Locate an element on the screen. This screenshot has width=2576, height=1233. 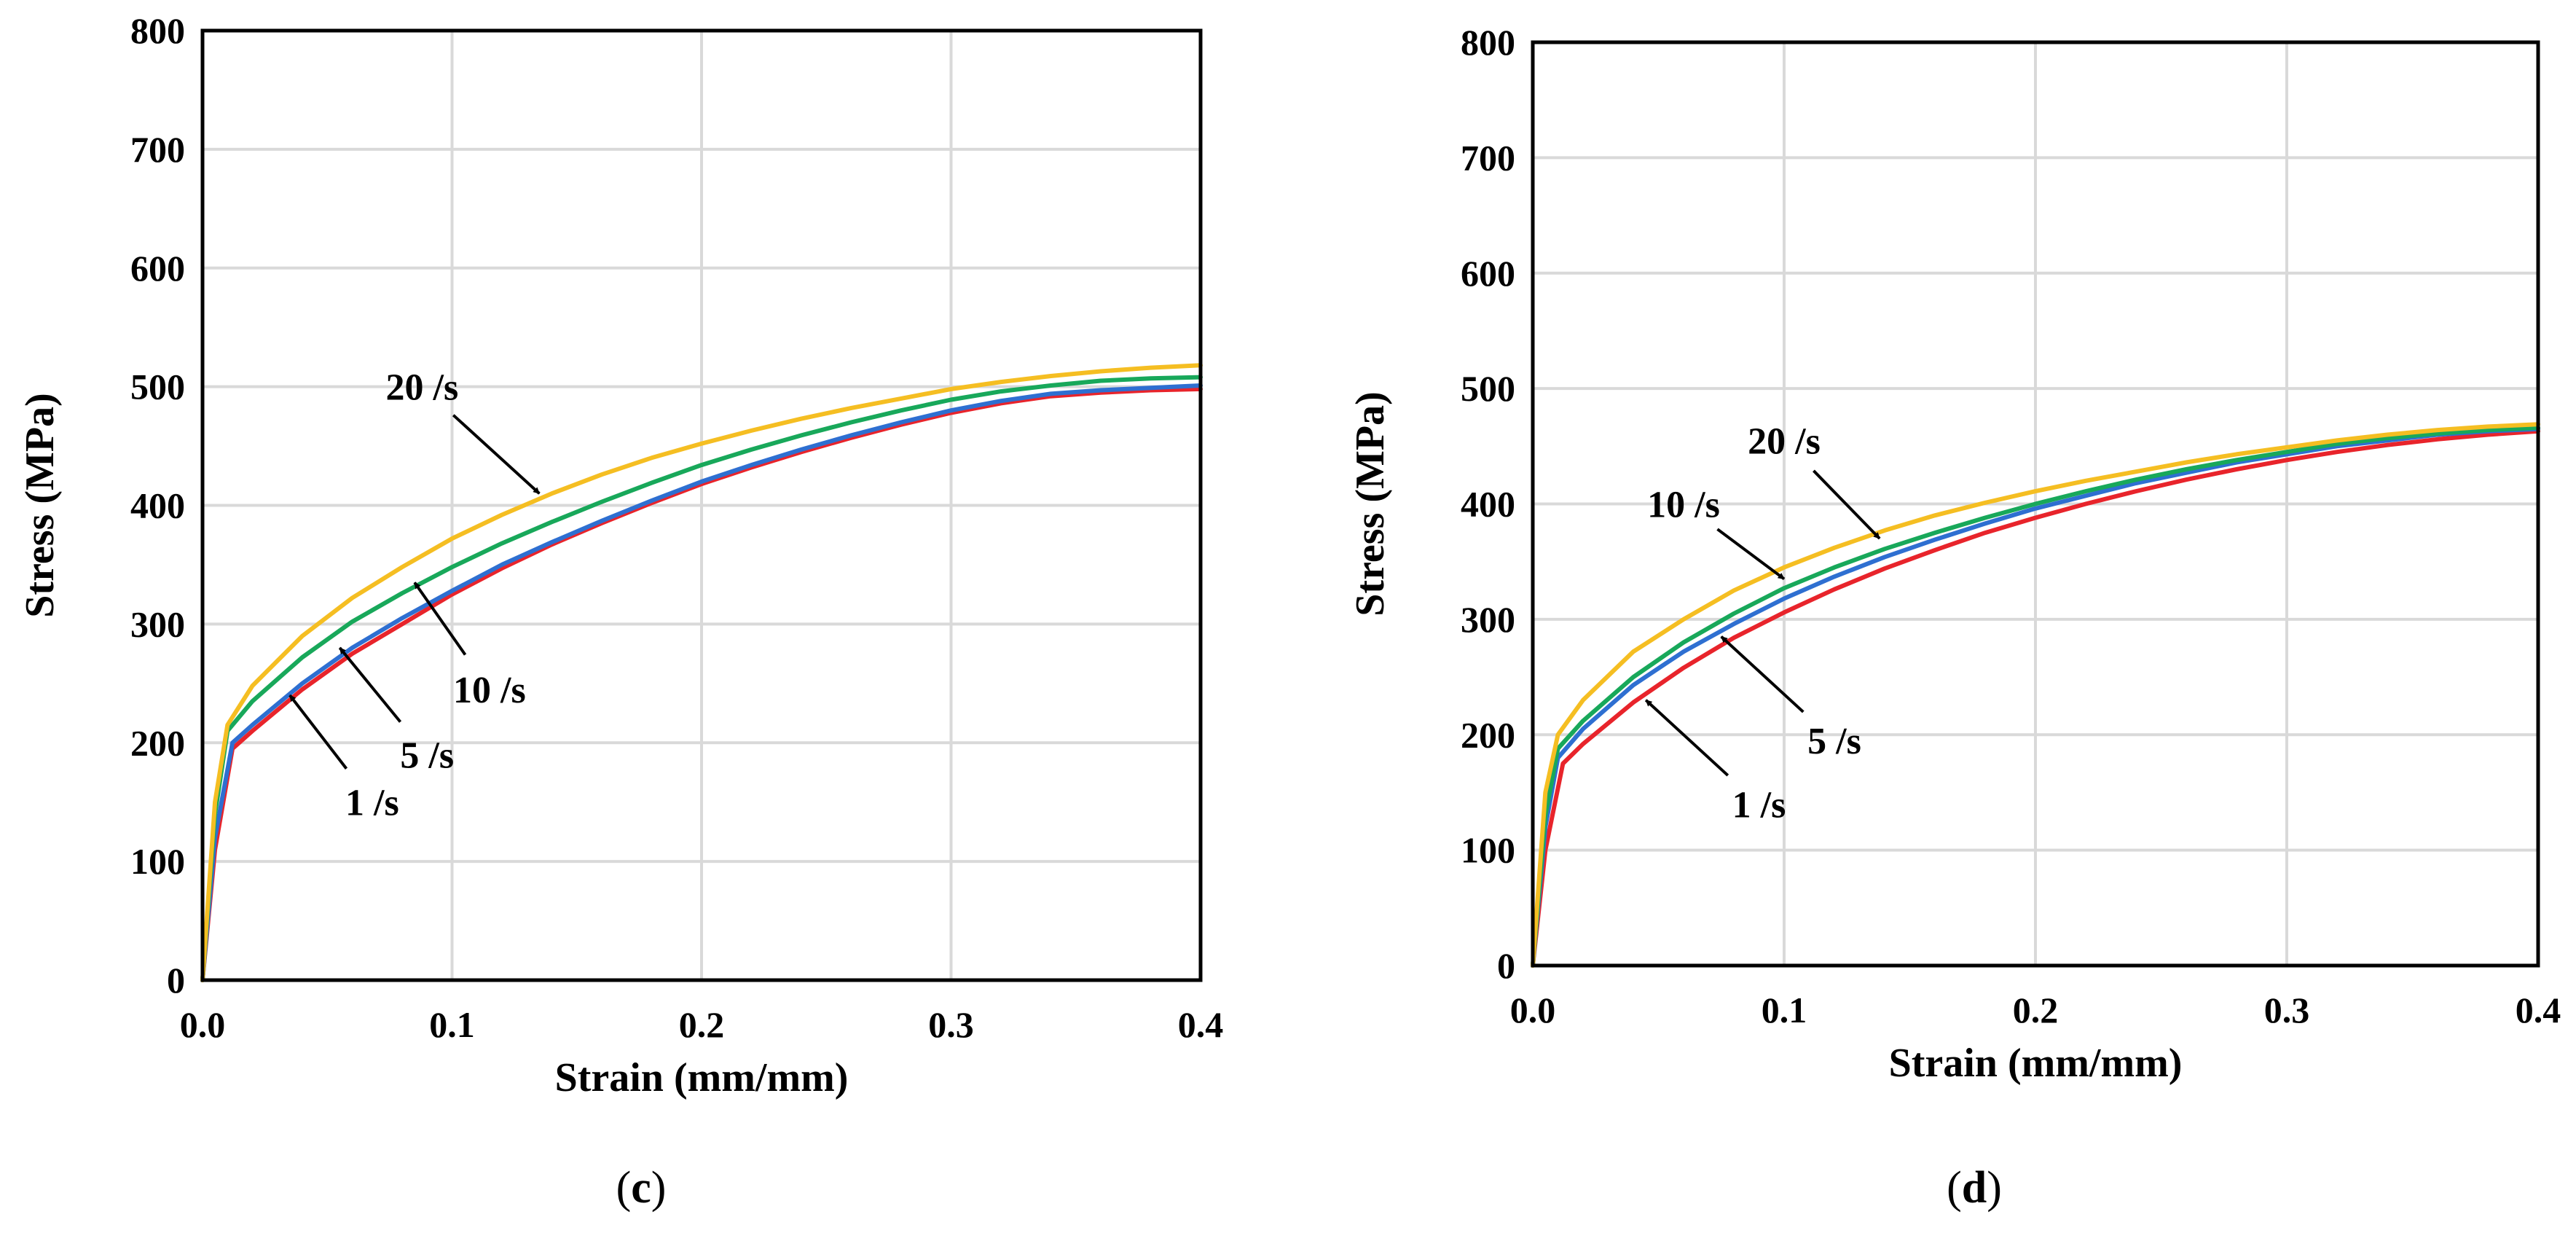
panel-label-d: (d) is located at coordinates (1974, 1188).